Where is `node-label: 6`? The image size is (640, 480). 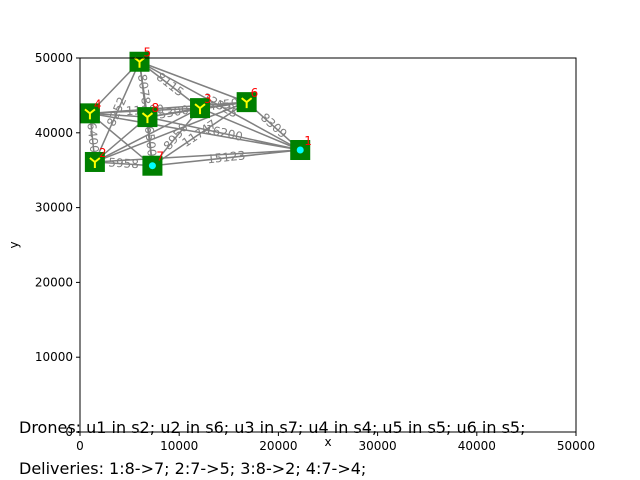 node-label: 6 is located at coordinates (255, 93).